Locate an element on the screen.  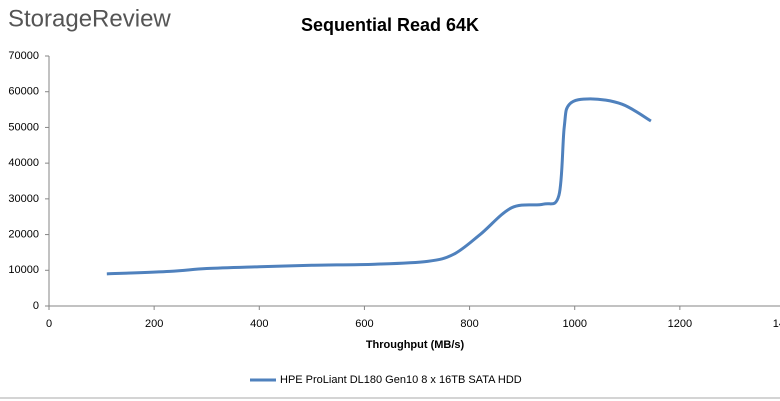
x-tick-label: 1400 is located at coordinates (776, 324).